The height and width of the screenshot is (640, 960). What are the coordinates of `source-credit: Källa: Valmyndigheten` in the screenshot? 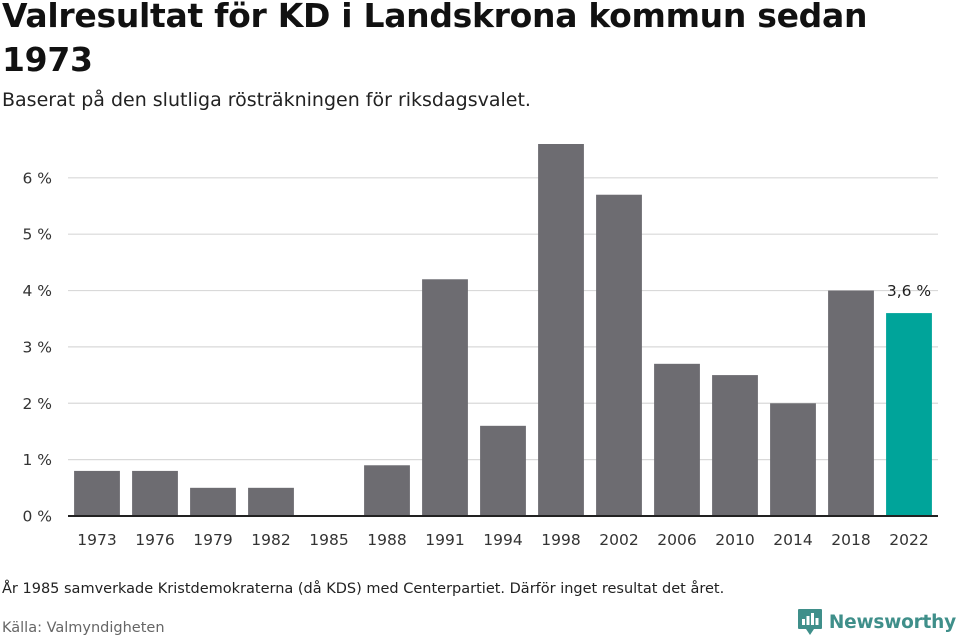 It's located at (83, 628).